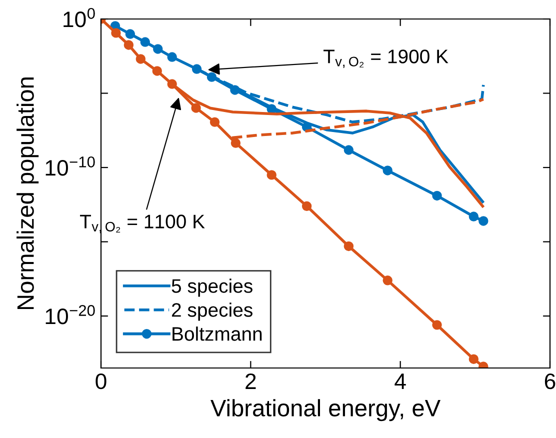  What do you see at coordinates (217, 333) in the screenshot?
I see `legend-label: Boltzmann` at bounding box center [217, 333].